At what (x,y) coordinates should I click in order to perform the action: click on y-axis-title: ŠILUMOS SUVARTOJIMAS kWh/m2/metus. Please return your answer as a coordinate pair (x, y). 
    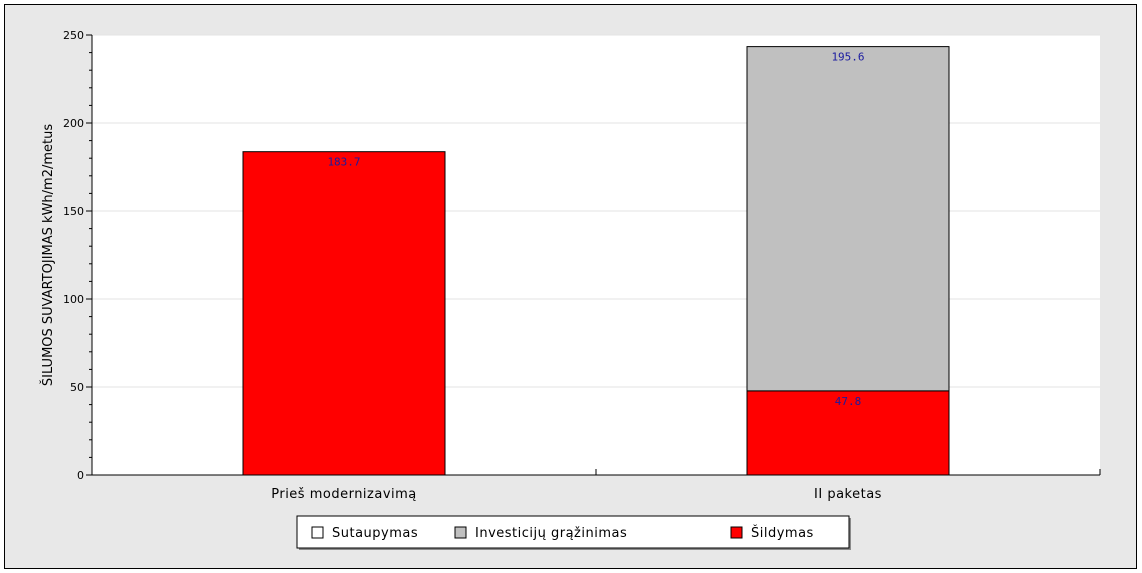
    Looking at the image, I should click on (48, 255).